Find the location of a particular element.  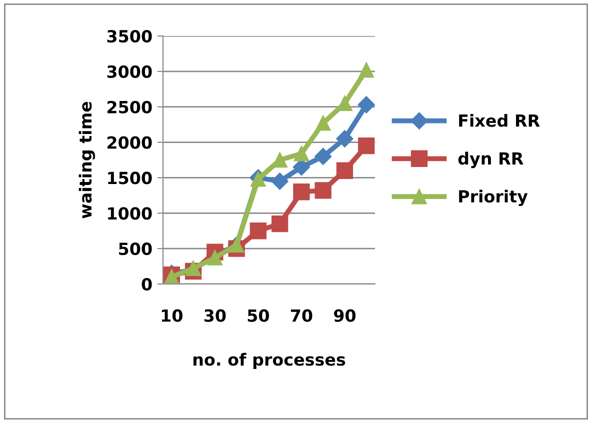

legend-label: Fixed RR is located at coordinates (499, 120).